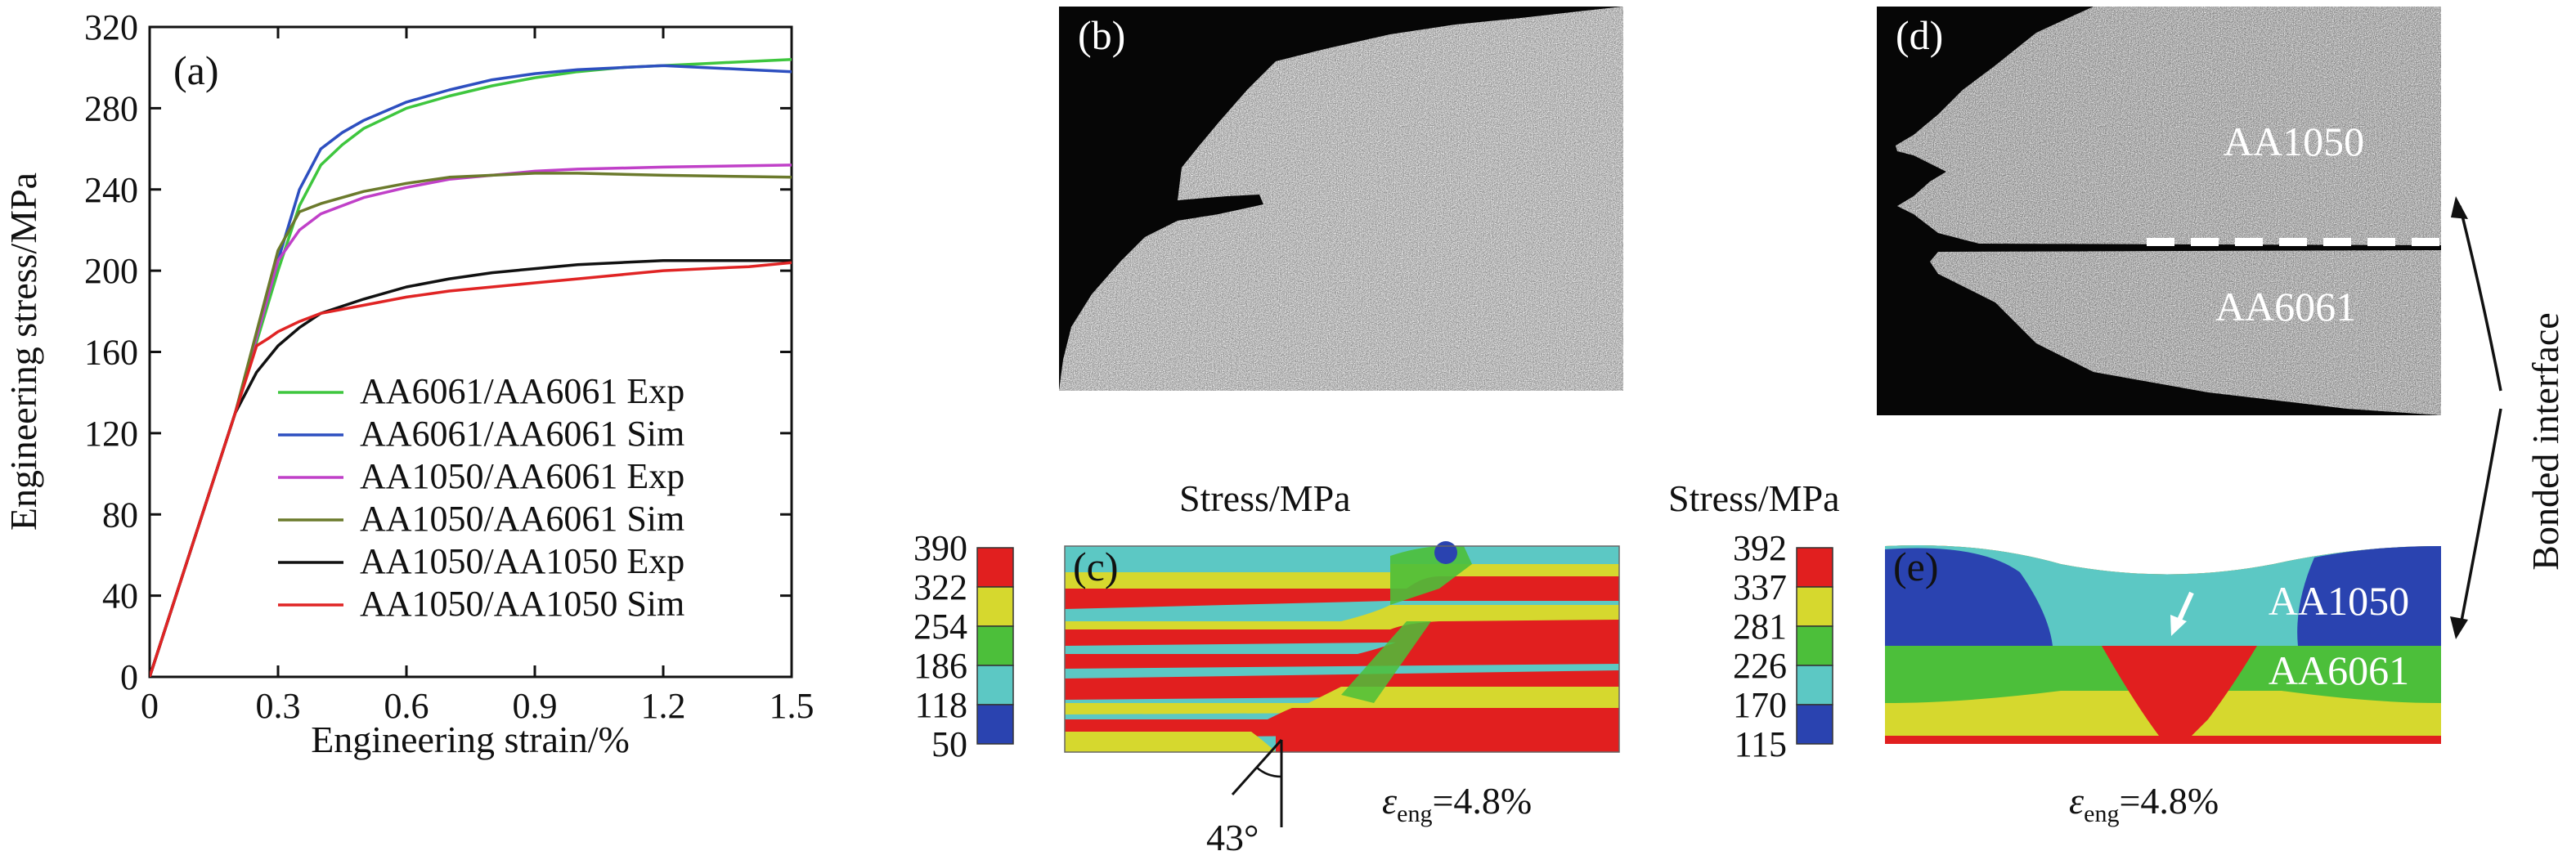 The width and height of the screenshot is (2576, 860). Describe the element at coordinates (2459, 207) in the screenshot. I see `arrow-up-head` at that location.